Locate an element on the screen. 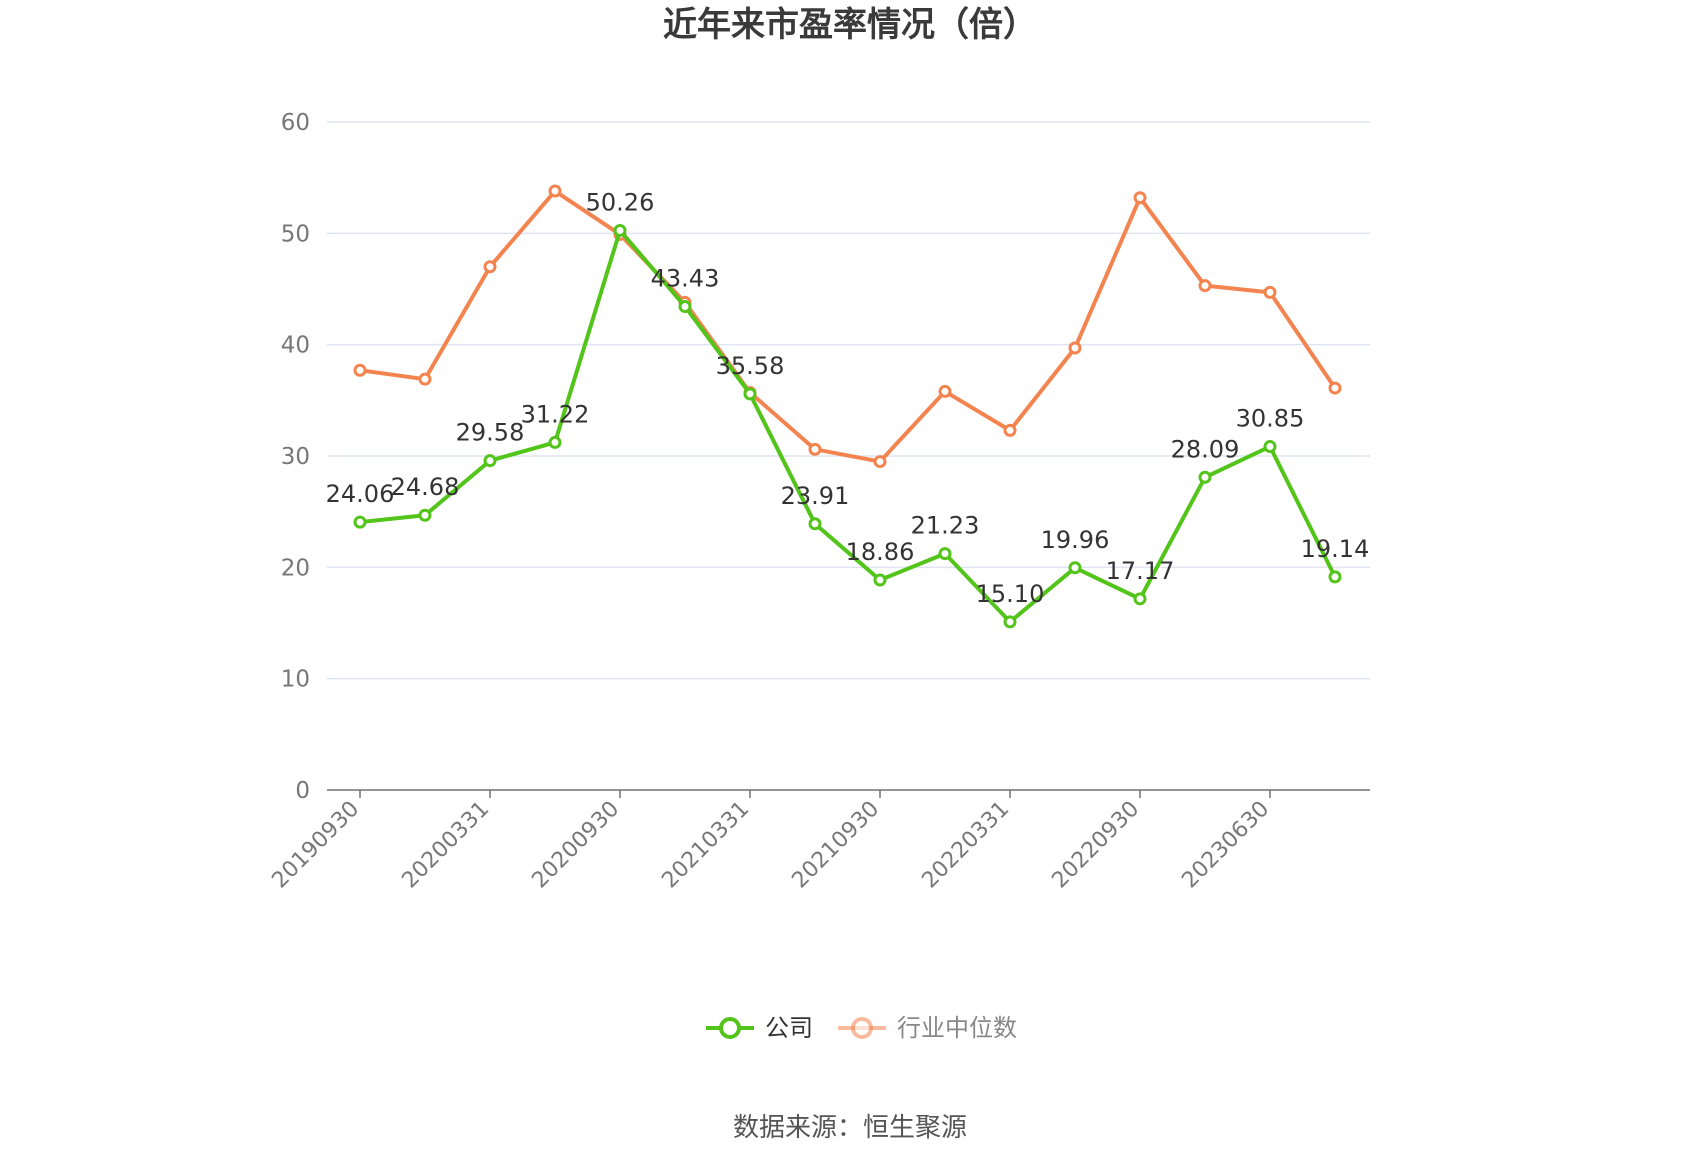  company-data-label-11: 19.96 is located at coordinates (1075, 540).